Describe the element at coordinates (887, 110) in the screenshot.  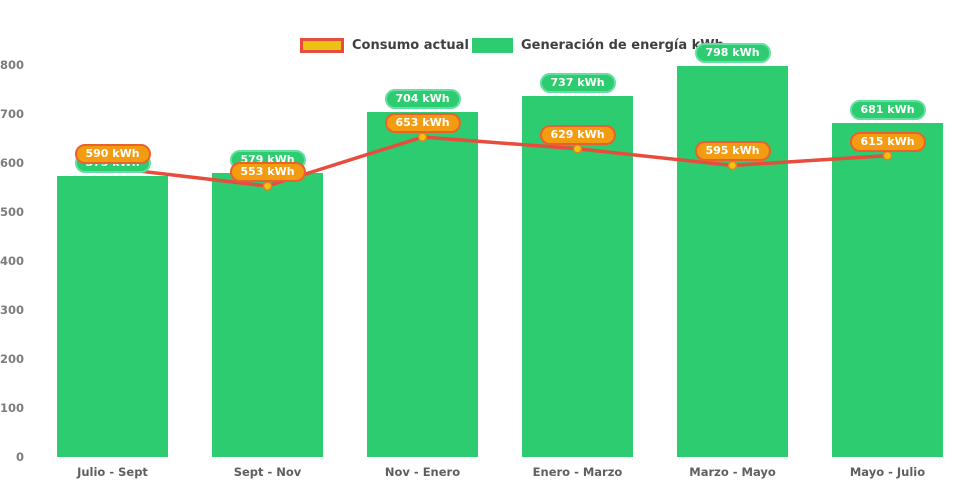
I see `generation-value-badge: 681 kWh` at that location.